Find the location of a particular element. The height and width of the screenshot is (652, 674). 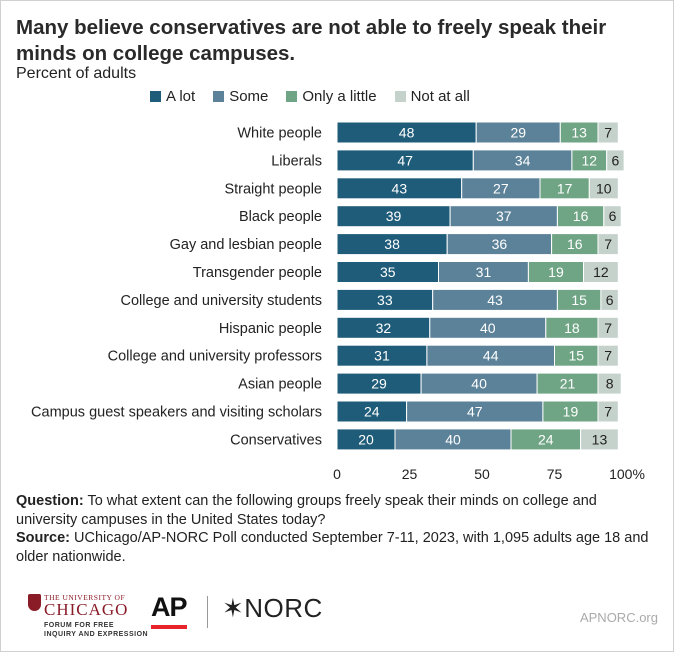

category-label-straight-people: Straight people is located at coordinates (273, 189).